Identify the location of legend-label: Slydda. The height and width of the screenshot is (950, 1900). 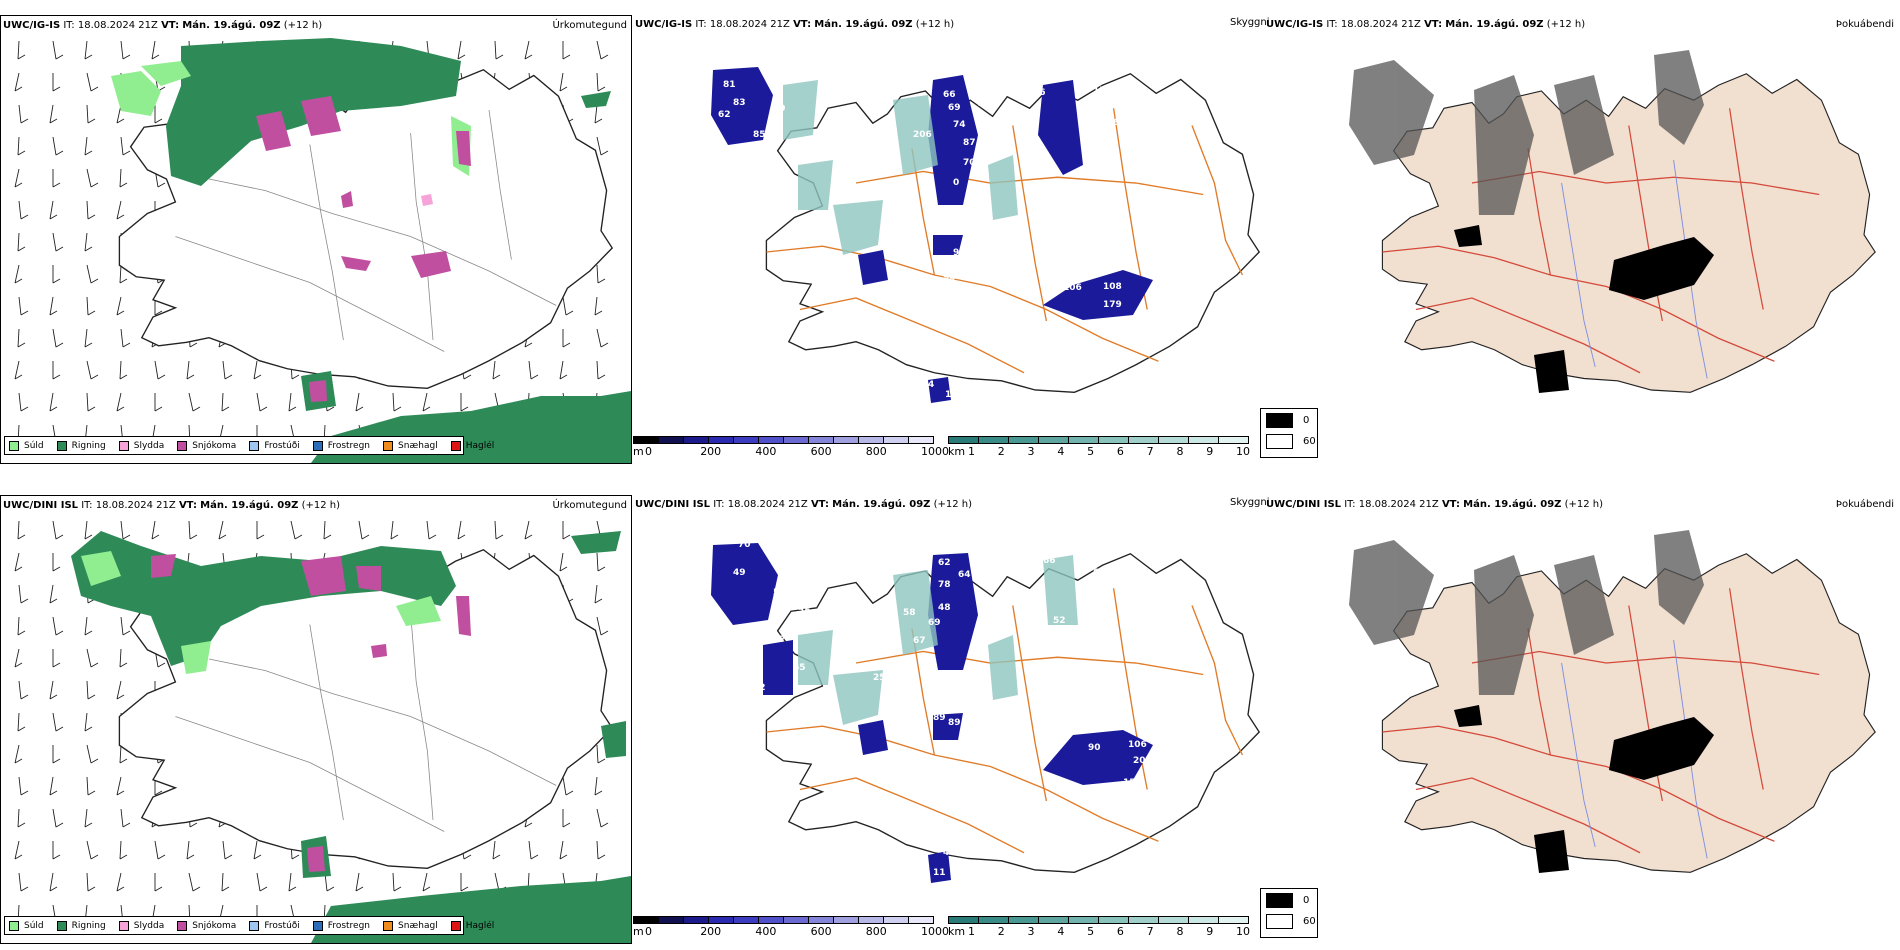
(149, 925).